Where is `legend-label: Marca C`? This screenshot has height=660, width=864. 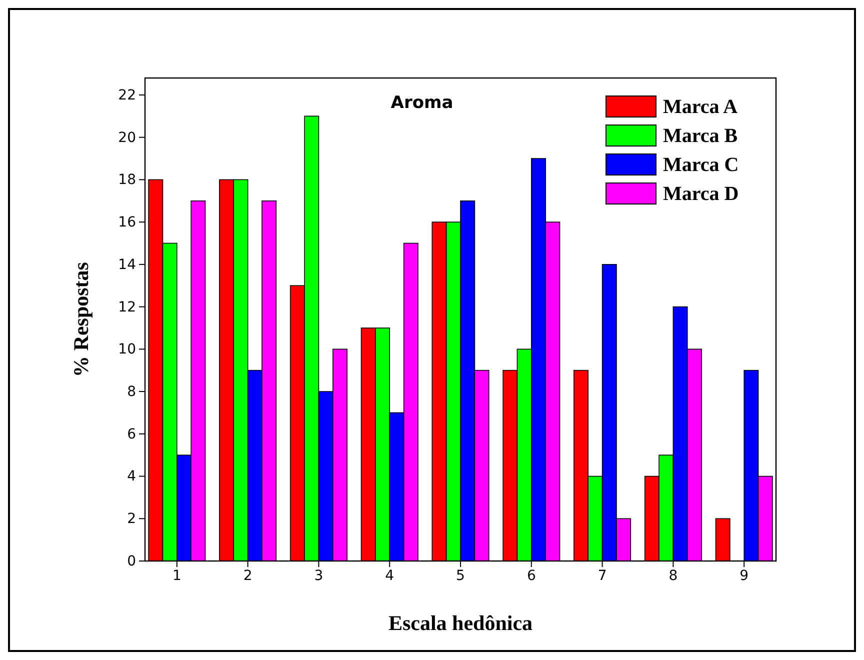 legend-label: Marca C is located at coordinates (701, 165).